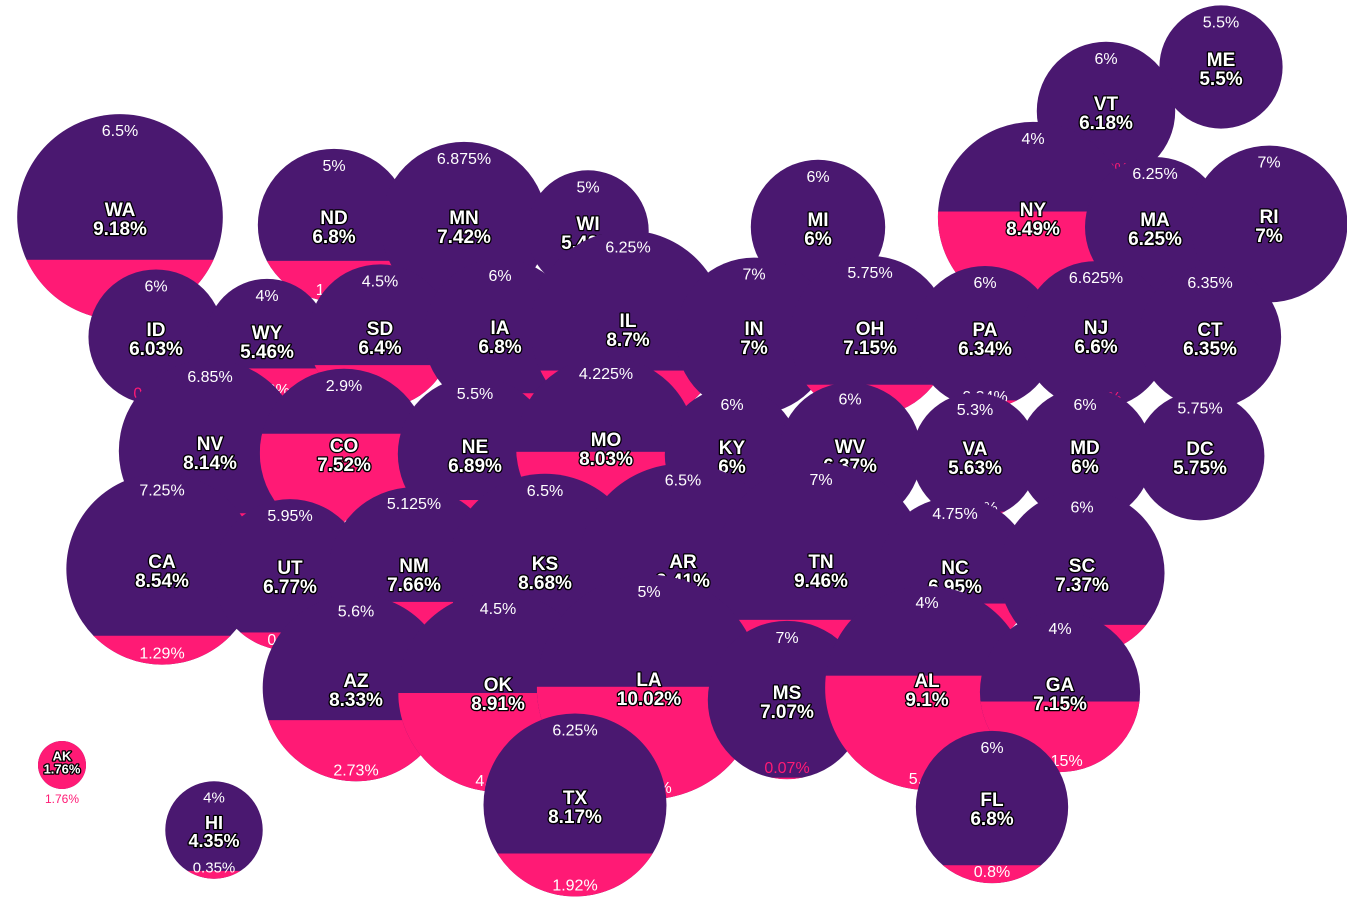 This screenshot has width=1347, height=898. I want to click on bubble-tx: 6.25% TX8.17% 1.92%, so click(575, 805).